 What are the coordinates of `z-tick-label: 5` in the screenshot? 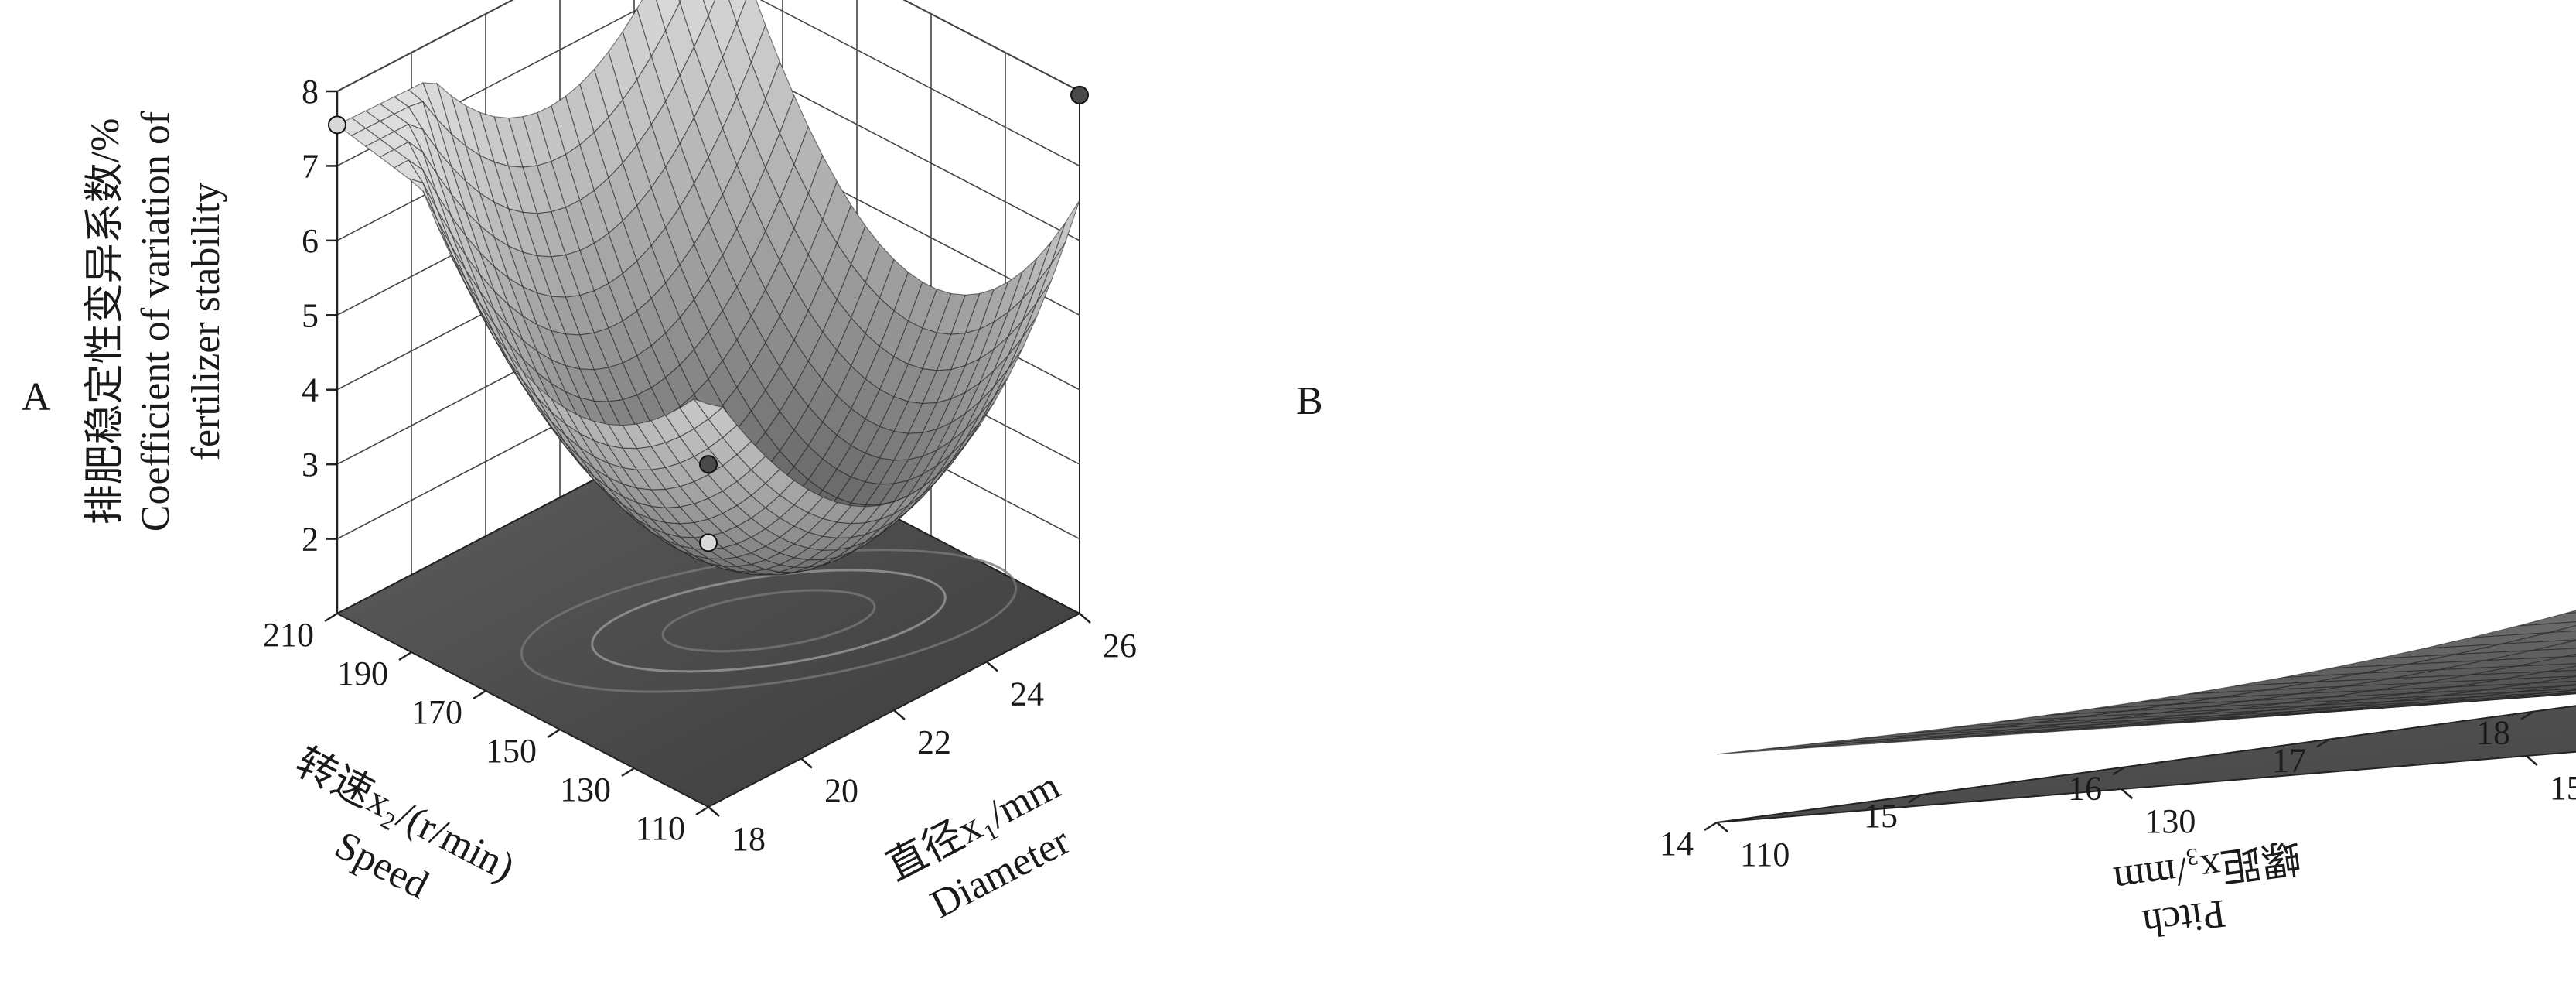 It's located at (311, 315).